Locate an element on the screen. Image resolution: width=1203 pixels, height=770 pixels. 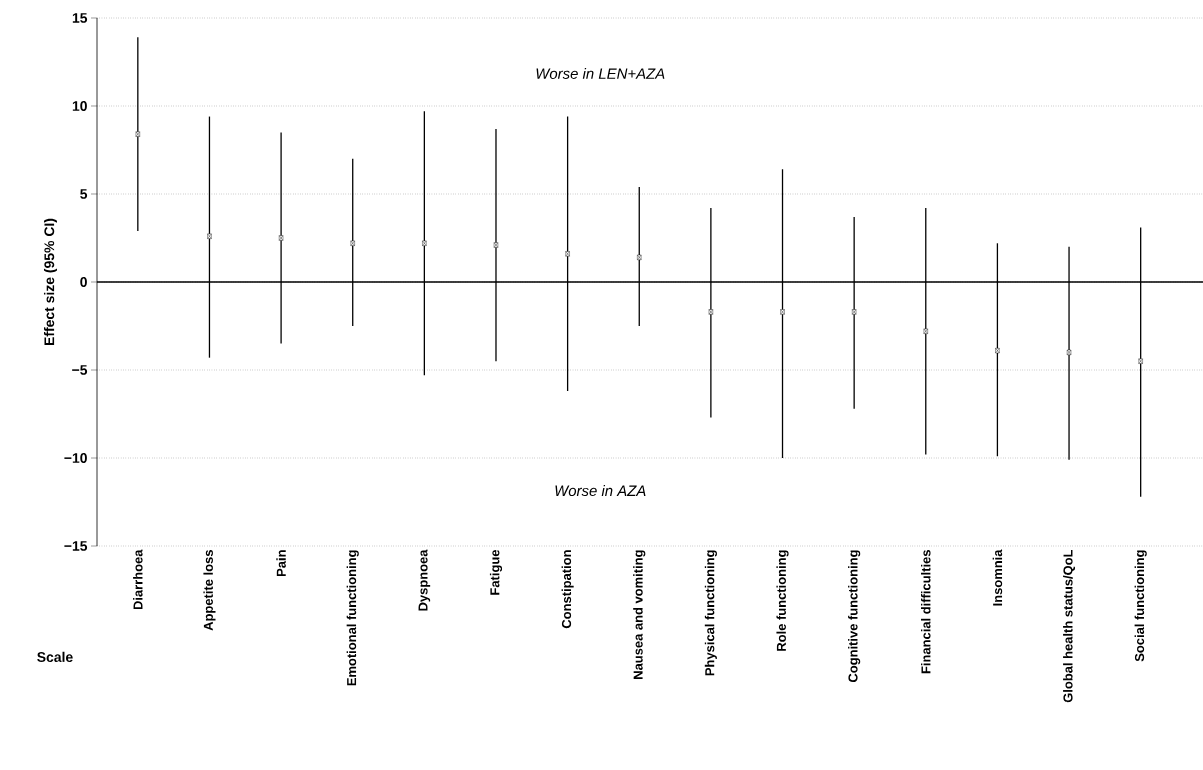
x-tick-label: Appetite loss is located at coordinates (209, 590).